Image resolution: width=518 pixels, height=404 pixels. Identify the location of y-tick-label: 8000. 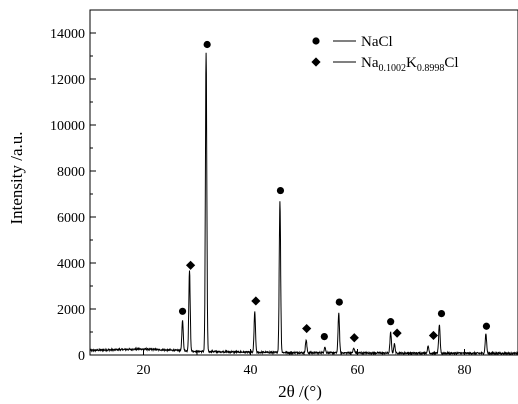
(71, 172).